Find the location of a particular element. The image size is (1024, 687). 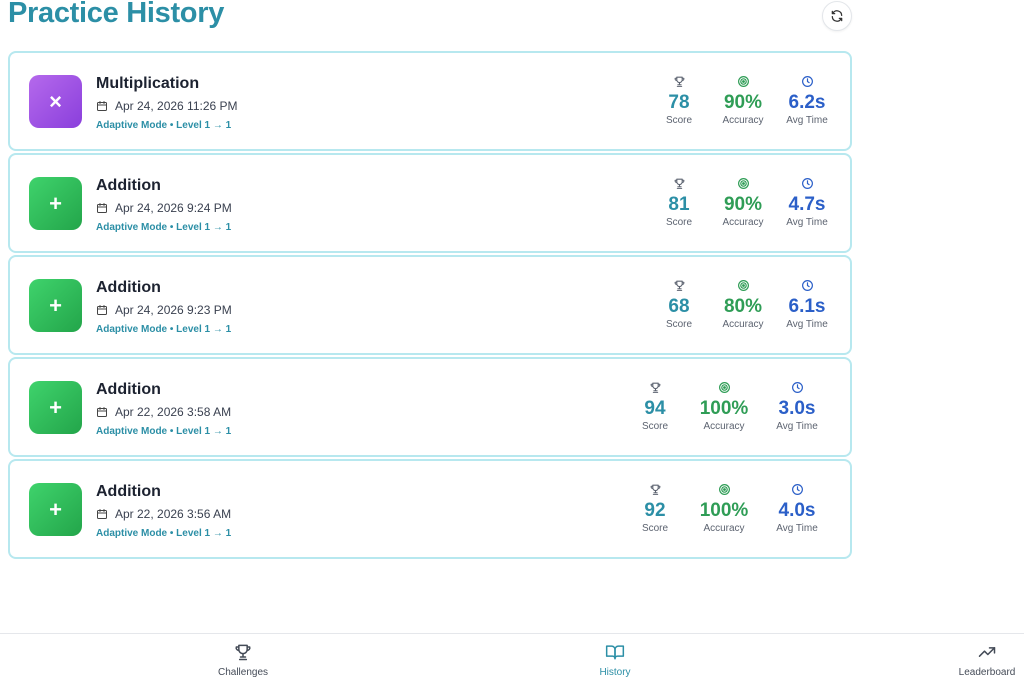

score-value: 92 is located at coordinates (655, 510).